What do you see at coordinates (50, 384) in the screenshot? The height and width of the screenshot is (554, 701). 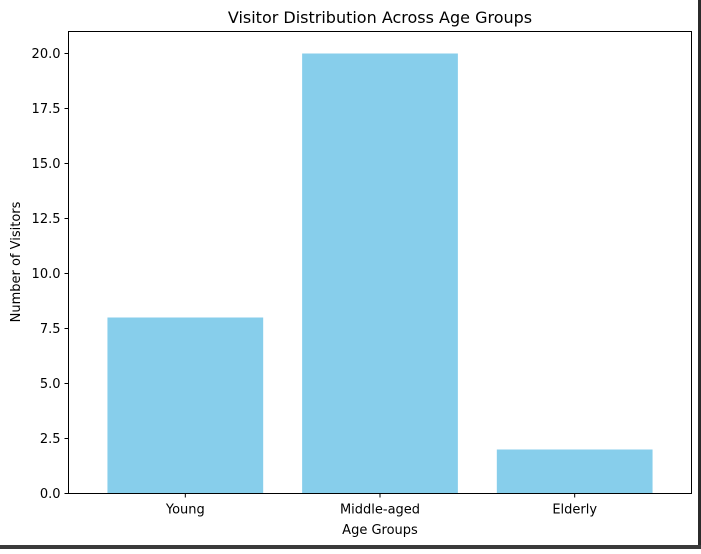 I see `y-tick-label: 5.0` at bounding box center [50, 384].